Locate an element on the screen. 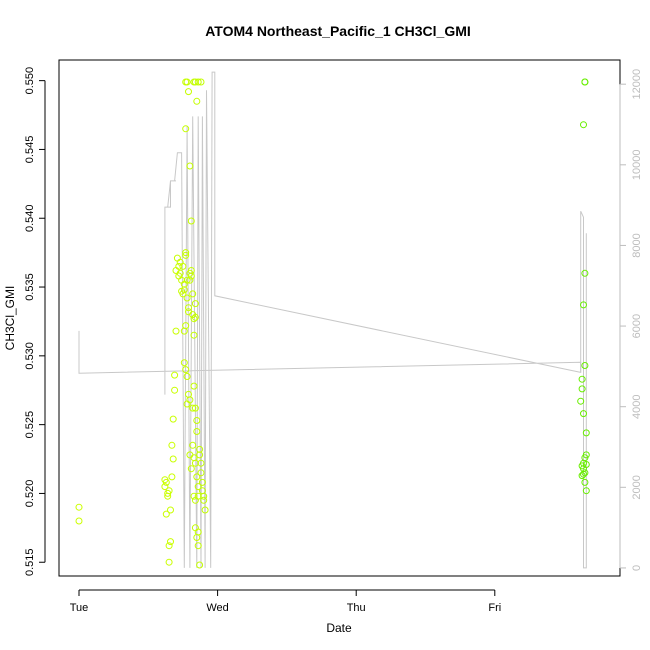 Image resolution: width=650 pixels, height=650 pixels. chart-title: ATOM4 Northeast_Pacific_1 CH3Cl_GMI is located at coordinates (338, 31).